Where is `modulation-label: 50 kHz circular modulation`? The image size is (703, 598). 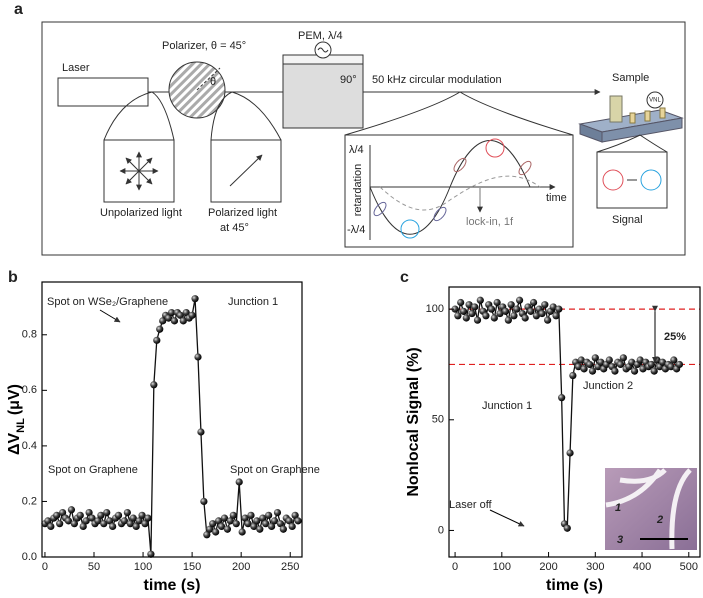
modulation-label: 50 kHz circular modulation is located at coordinates (437, 80).